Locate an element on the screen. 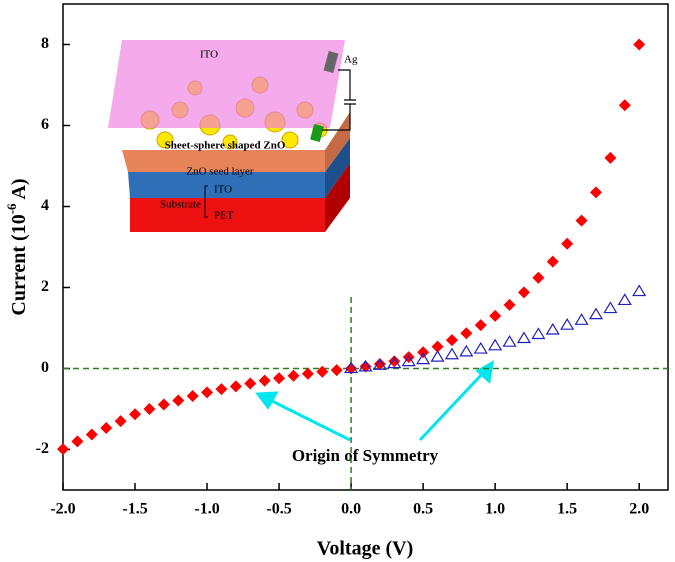 This screenshot has height=562, width=675. seed-layer is located at coordinates (223, 161).